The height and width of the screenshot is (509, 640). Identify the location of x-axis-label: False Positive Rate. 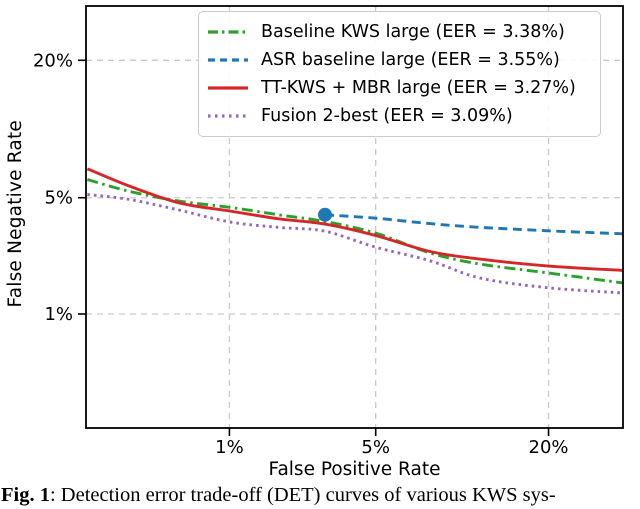
(354, 469).